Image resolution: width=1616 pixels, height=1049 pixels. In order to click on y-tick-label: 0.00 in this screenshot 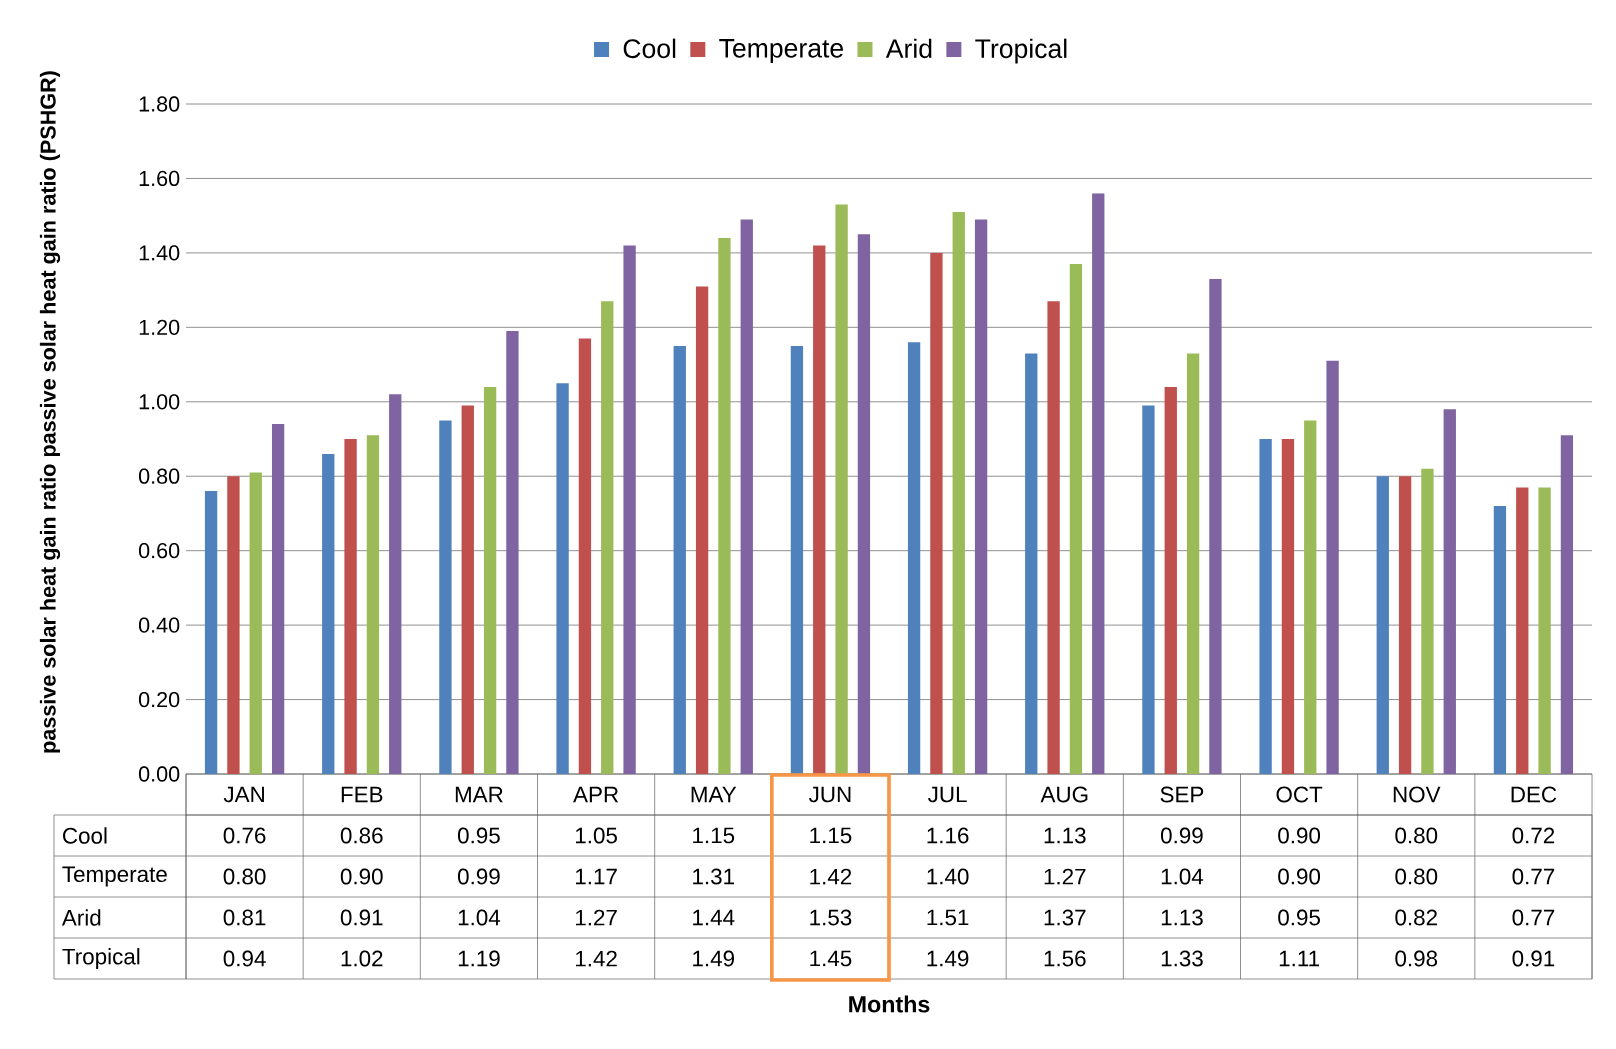, I will do `click(159, 774)`.